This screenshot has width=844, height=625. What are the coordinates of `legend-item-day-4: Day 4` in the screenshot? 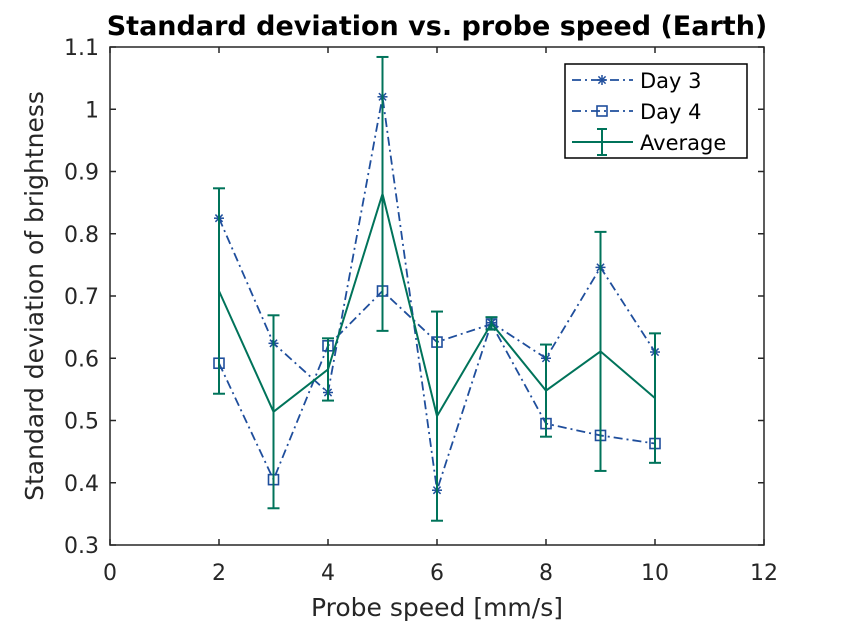 It's located at (637, 112).